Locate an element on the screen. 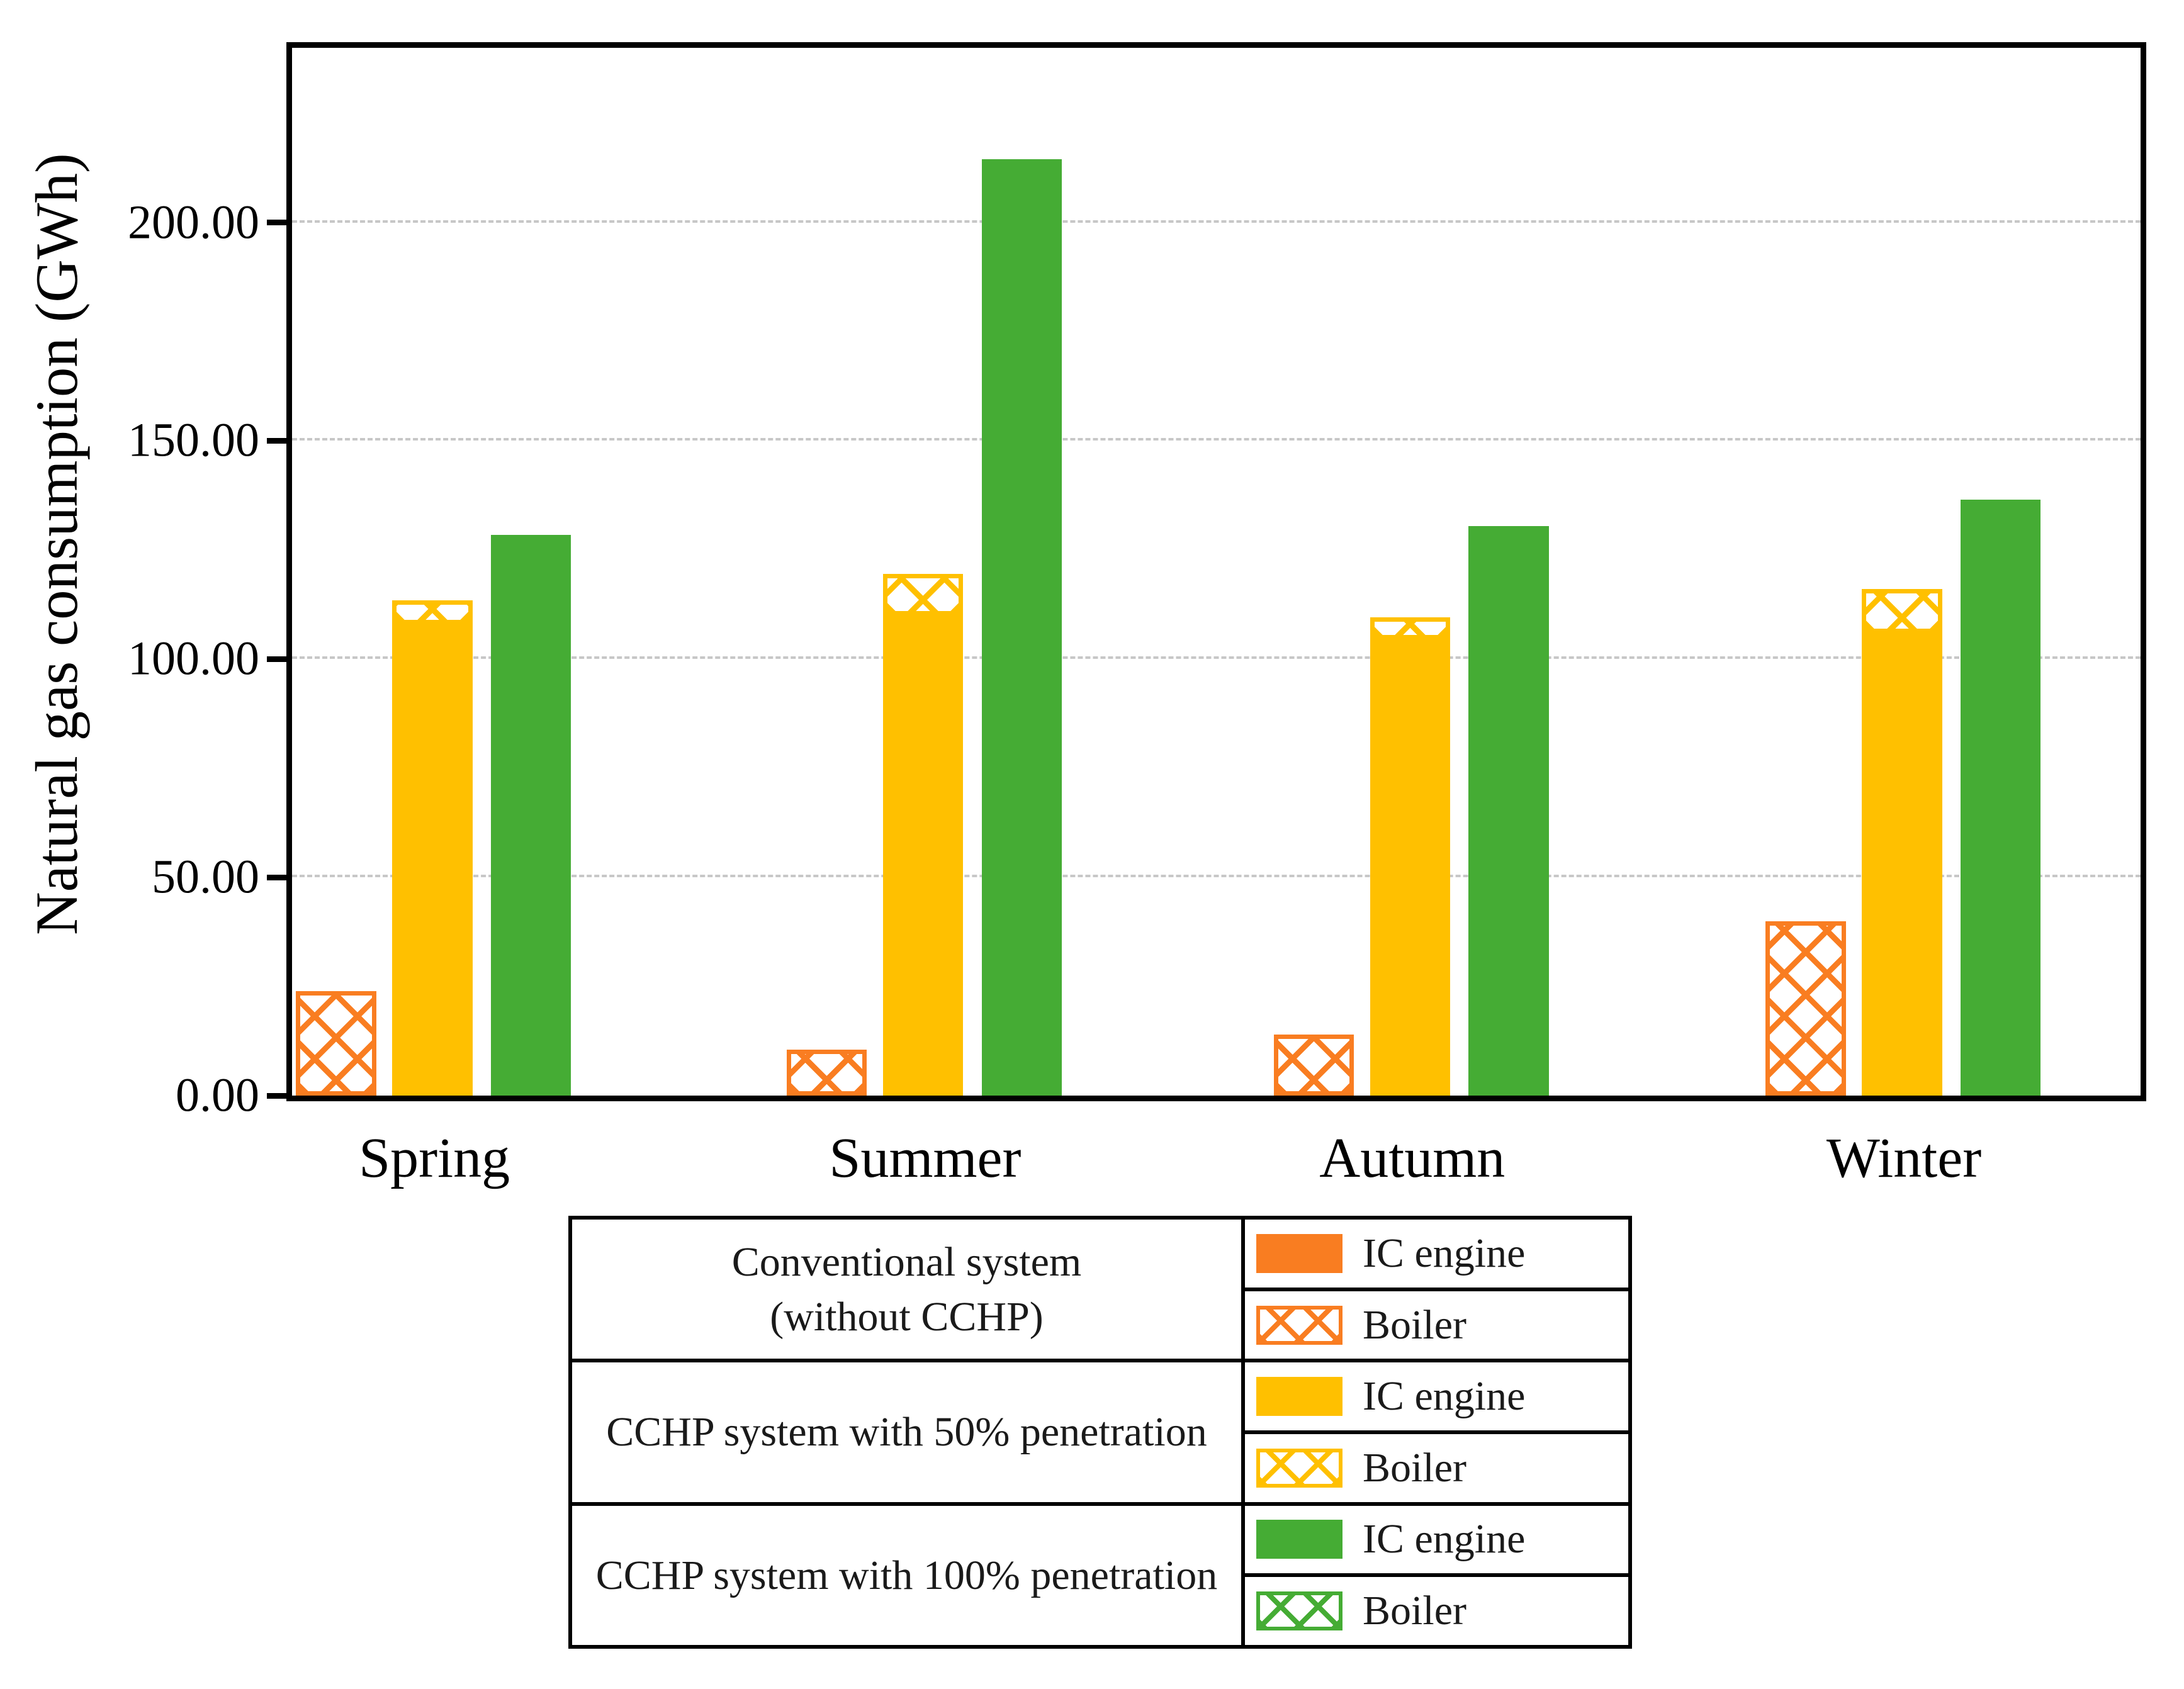 This screenshot has height=1689, width=2184. segment-autumn-cchp-system-with-50-penetration-boiler is located at coordinates (1410, 628).